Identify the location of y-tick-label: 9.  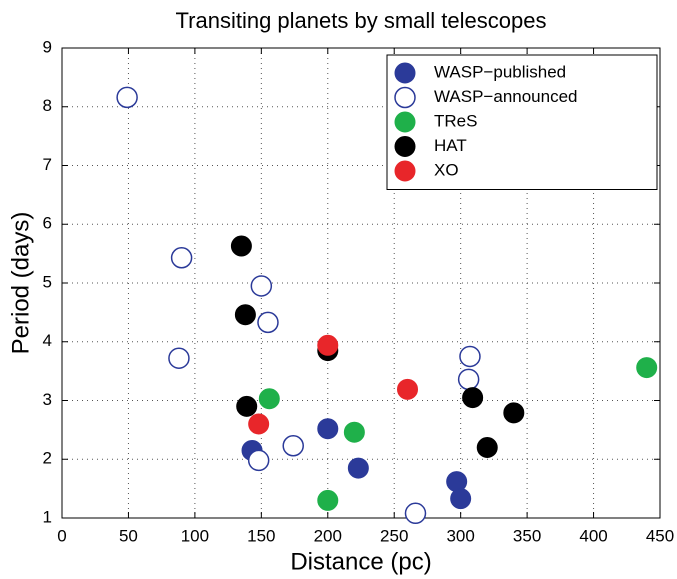
(47, 46).